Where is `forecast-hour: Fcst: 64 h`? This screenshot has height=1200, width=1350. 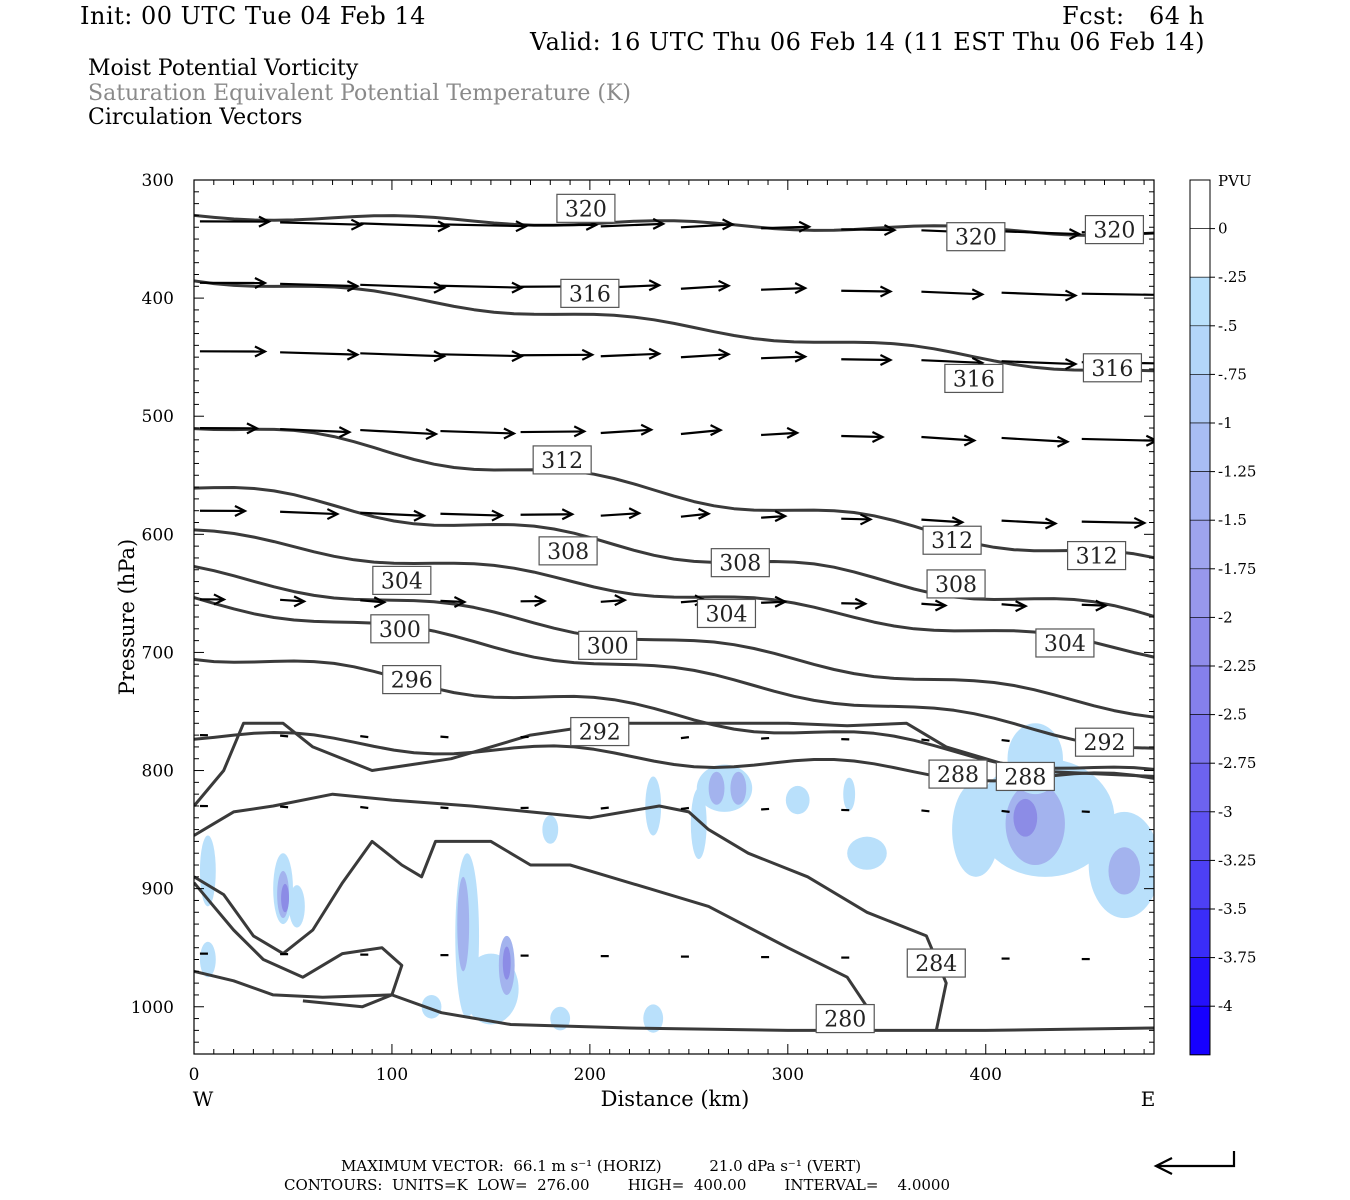
forecast-hour: Fcst: 64 h is located at coordinates (1133, 16).